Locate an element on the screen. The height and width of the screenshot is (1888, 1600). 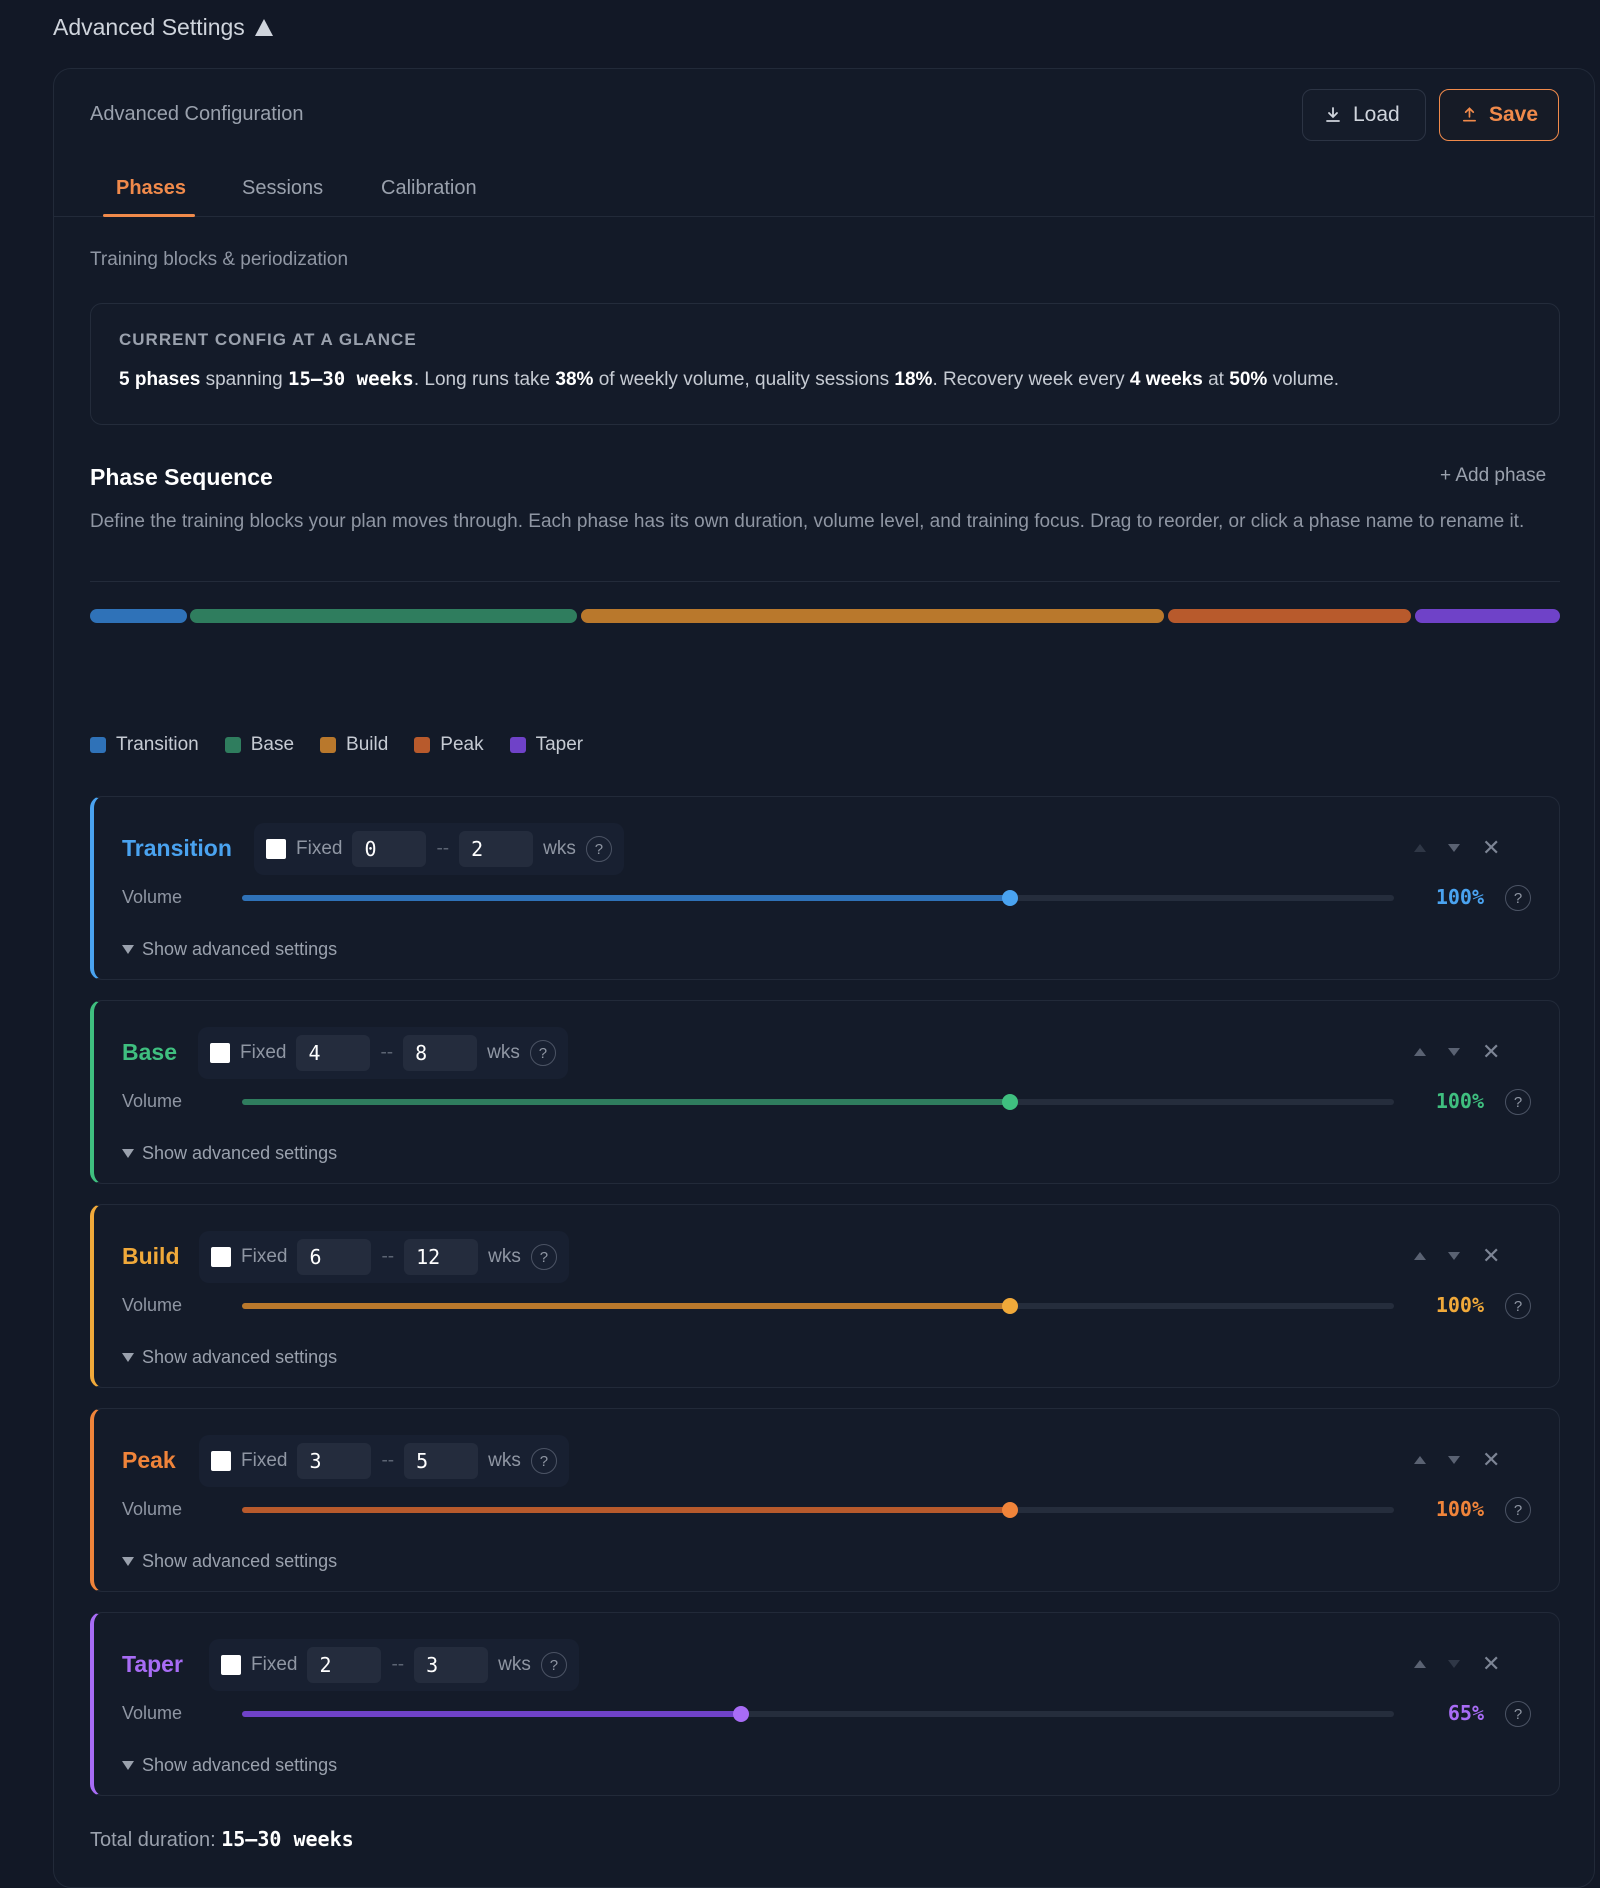
tab-sessions: Sessions is located at coordinates (283, 188).